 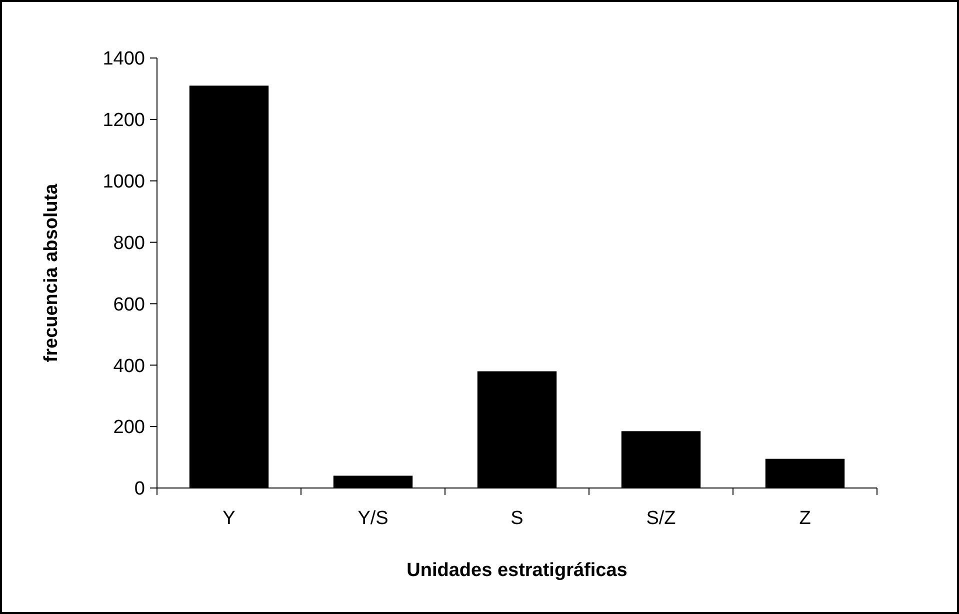 I want to click on y-tick-label: 400, so click(x=129, y=366).